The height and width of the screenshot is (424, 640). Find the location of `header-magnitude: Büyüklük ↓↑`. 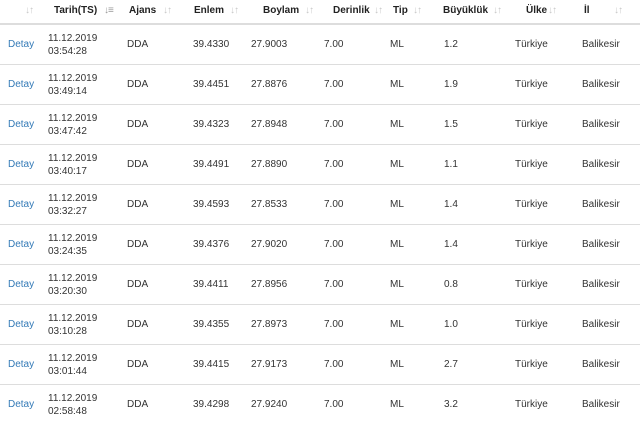

header-magnitude: Büyüklük ↓↑ is located at coordinates (475, 12).